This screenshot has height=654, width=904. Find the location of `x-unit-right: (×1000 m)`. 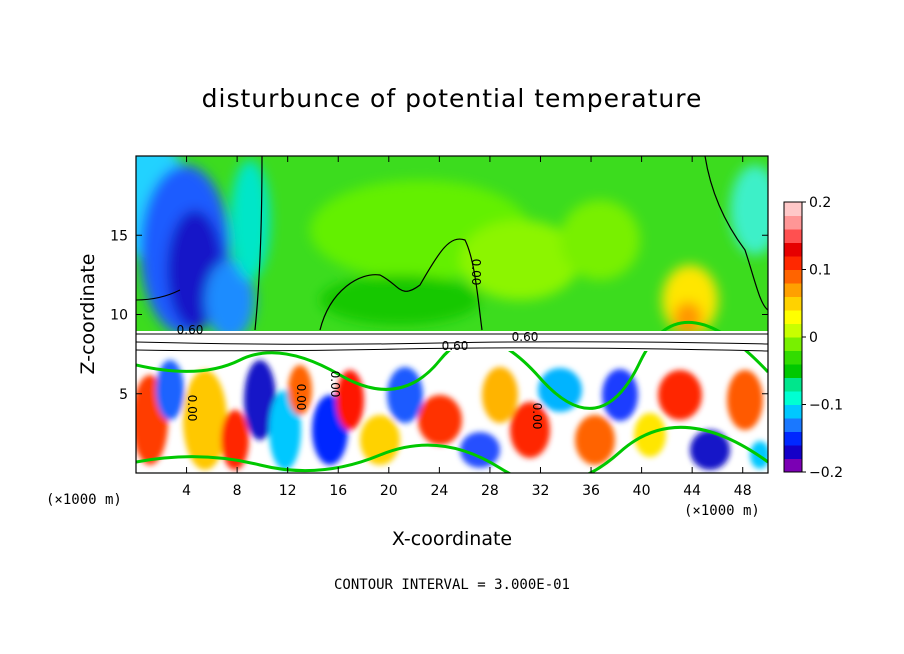

x-unit-right: (×1000 m) is located at coordinates (722, 511).